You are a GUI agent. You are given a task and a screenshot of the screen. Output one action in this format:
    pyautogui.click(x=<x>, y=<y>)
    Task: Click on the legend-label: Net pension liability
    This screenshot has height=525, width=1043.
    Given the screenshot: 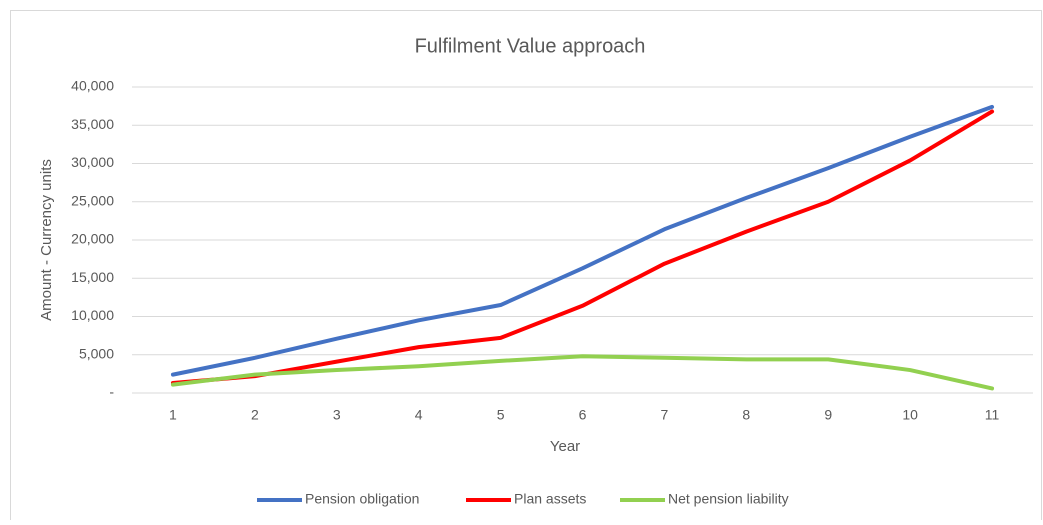 What is the action you would take?
    pyautogui.click(x=728, y=499)
    